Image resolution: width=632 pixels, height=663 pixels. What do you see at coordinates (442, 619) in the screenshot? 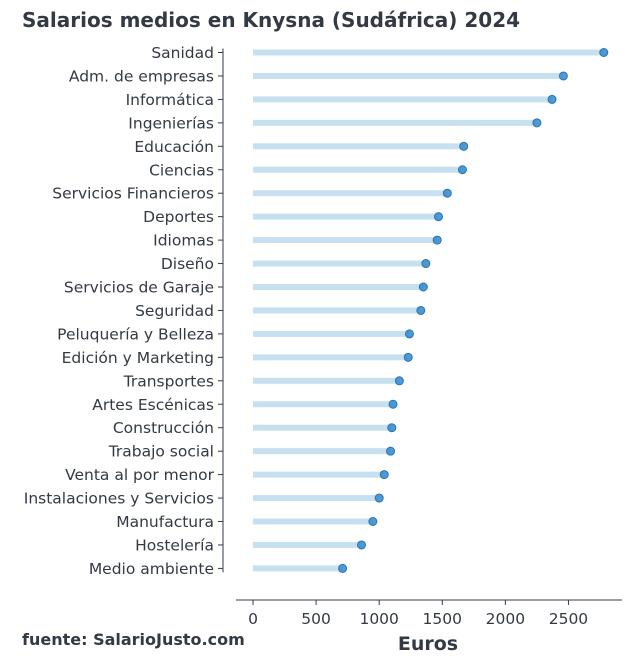
I see `x-tick-label: 1500` at bounding box center [442, 619].